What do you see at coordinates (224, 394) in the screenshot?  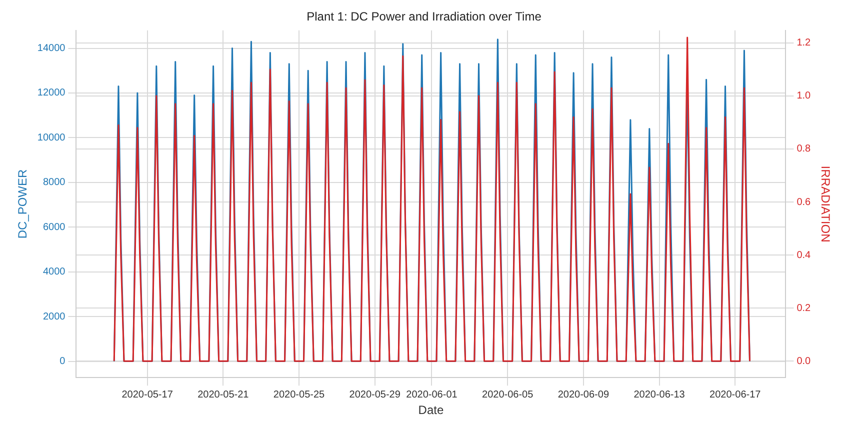 I see `x-tick-label: 2020-05-21` at bounding box center [224, 394].